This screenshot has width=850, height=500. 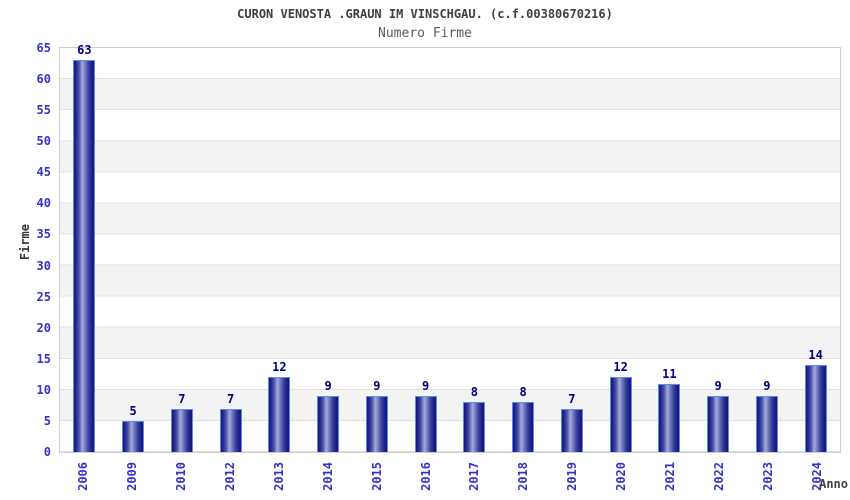 I want to click on x-tick-label: 2021, so click(x=669, y=476).